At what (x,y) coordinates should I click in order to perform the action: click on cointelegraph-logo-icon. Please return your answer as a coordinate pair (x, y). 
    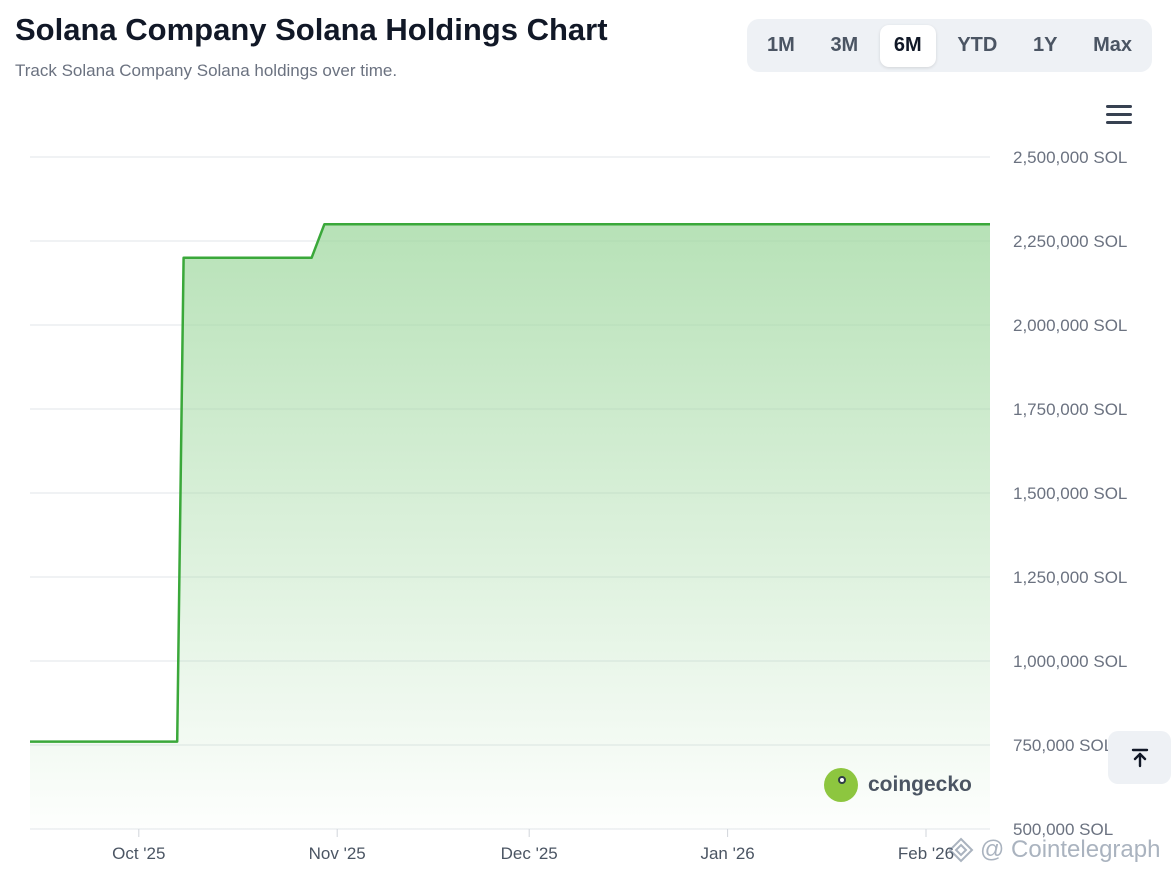
    Looking at the image, I should click on (961, 850).